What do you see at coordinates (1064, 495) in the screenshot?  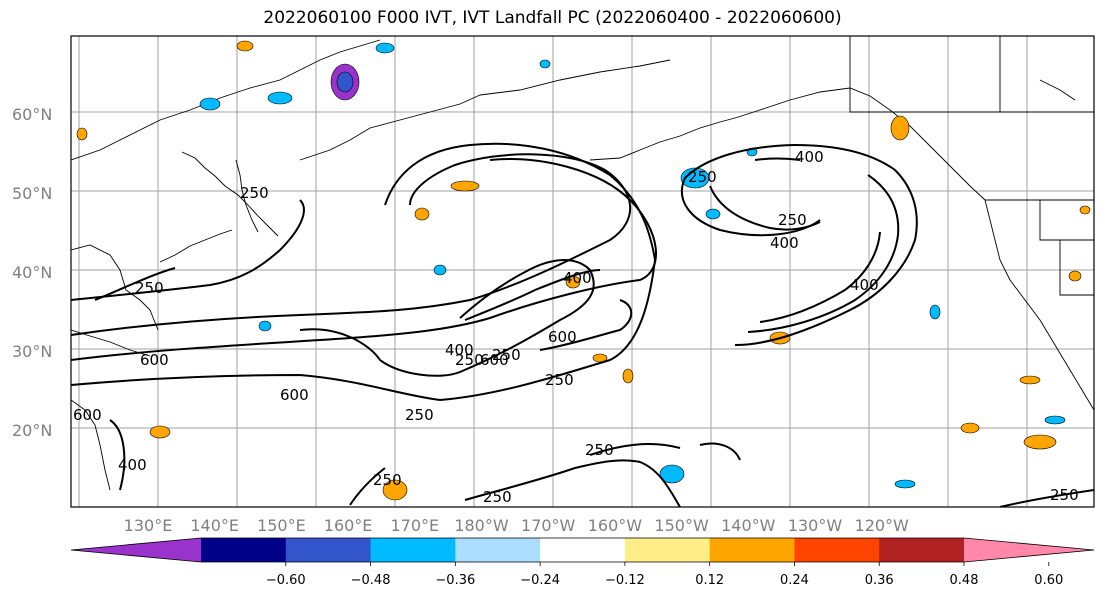 I see `contour-label-16: 250` at bounding box center [1064, 495].